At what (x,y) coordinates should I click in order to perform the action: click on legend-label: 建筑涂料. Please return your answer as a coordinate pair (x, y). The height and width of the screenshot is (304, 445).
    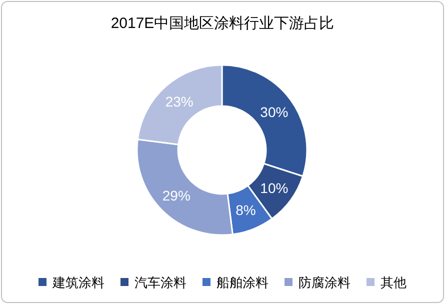
    Looking at the image, I should click on (78, 282).